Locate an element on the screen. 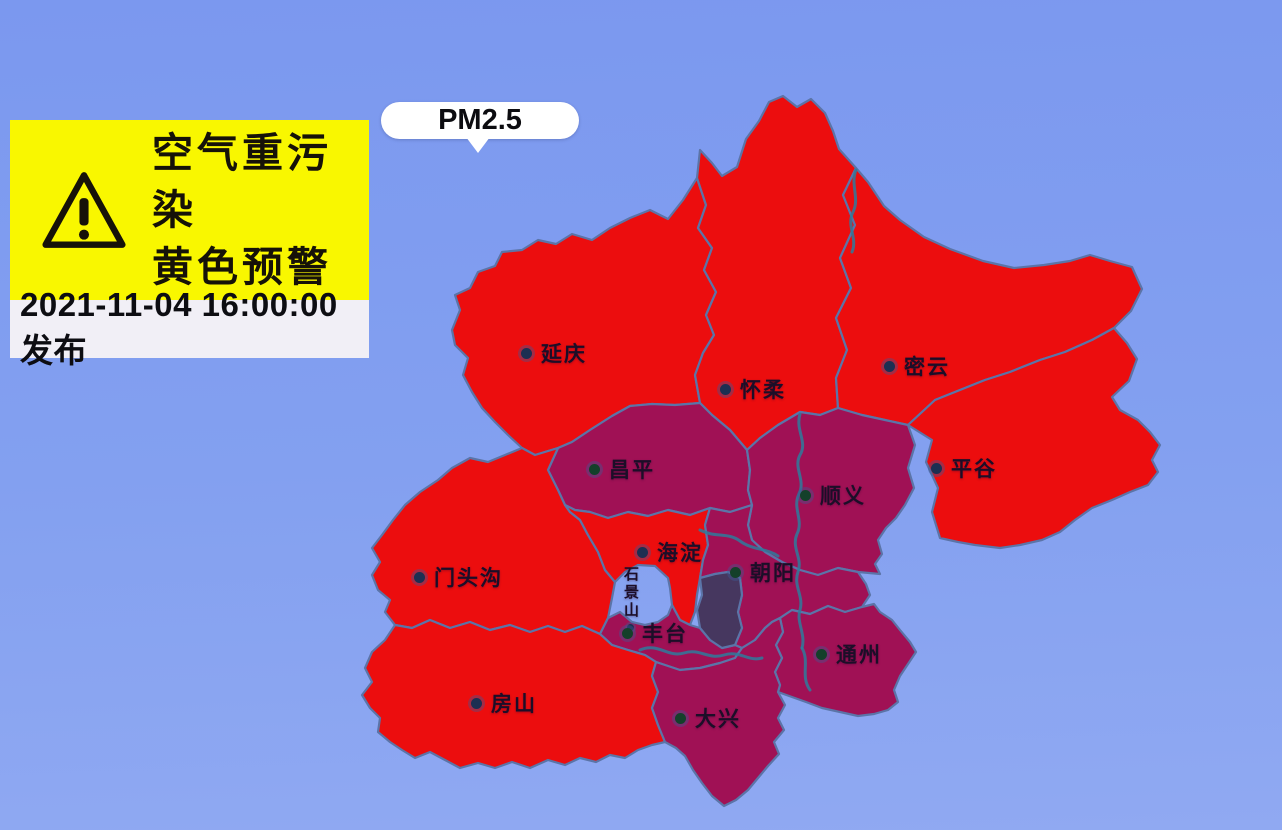 This screenshot has width=1282, height=830. pm25-badge-text: PM2.5 is located at coordinates (480, 120).